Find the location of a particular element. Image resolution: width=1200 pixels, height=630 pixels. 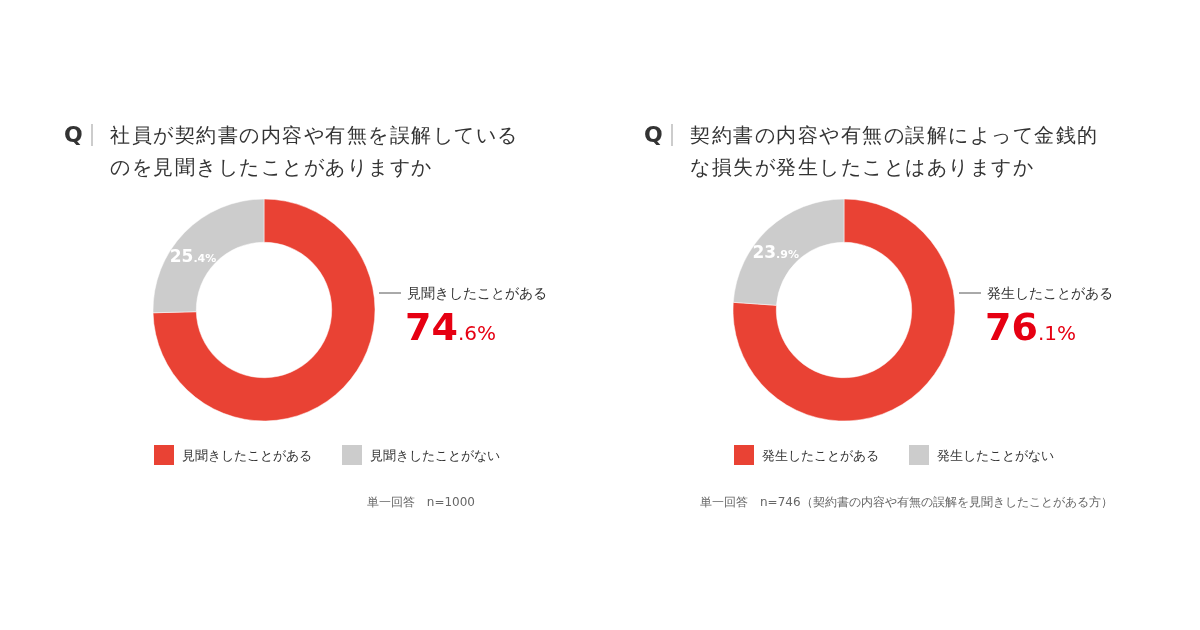

slice-label: 発生したことがある is located at coordinates (1050, 293).